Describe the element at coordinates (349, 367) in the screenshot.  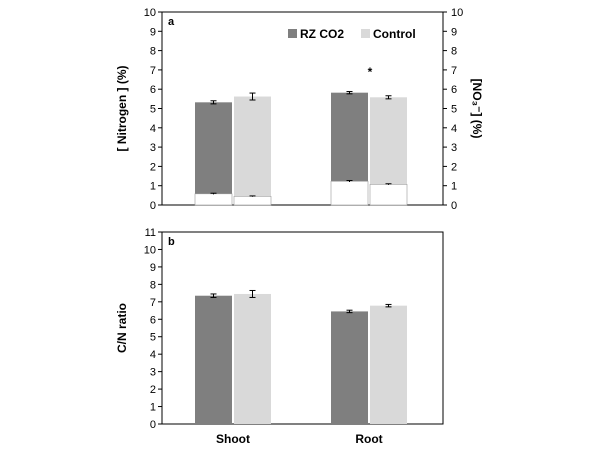
I see `bar-rz-co2-root` at that location.